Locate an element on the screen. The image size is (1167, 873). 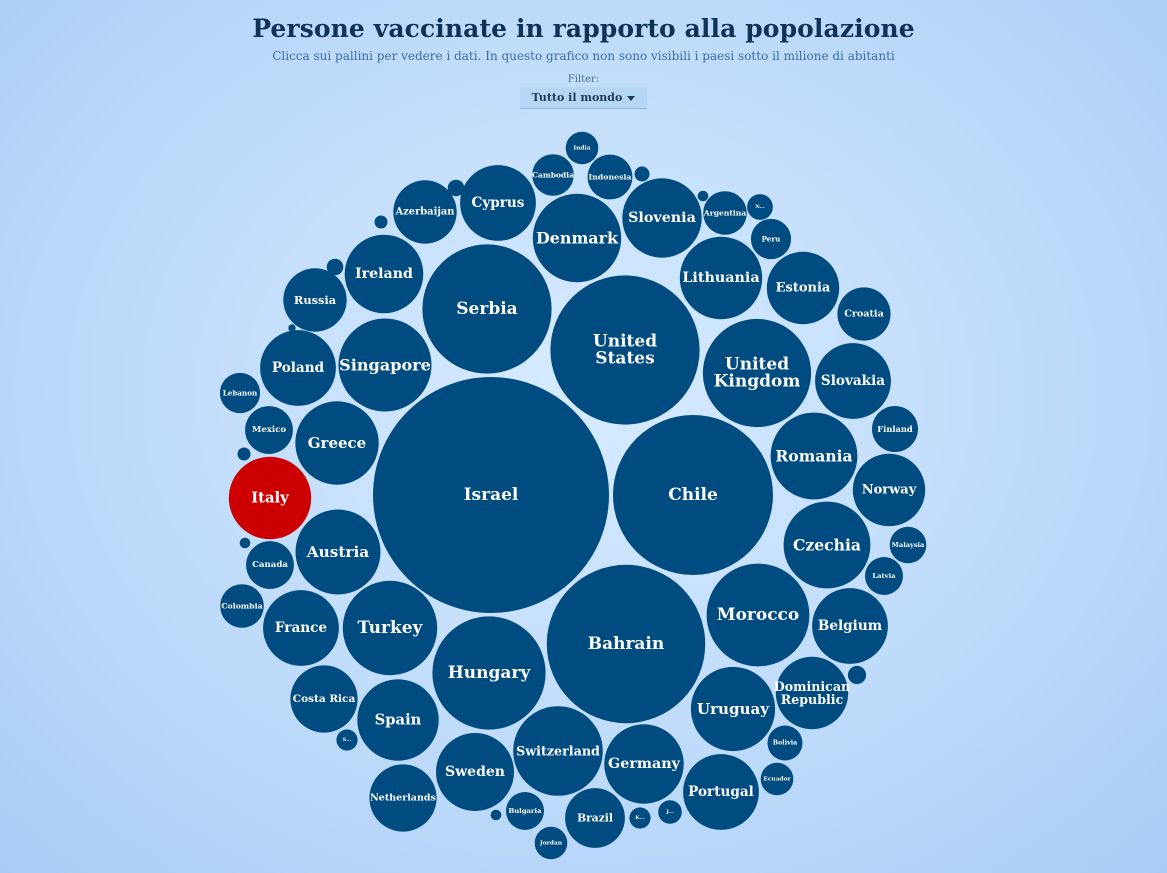
bubble-bolivia: Bolivia is located at coordinates (785, 743).